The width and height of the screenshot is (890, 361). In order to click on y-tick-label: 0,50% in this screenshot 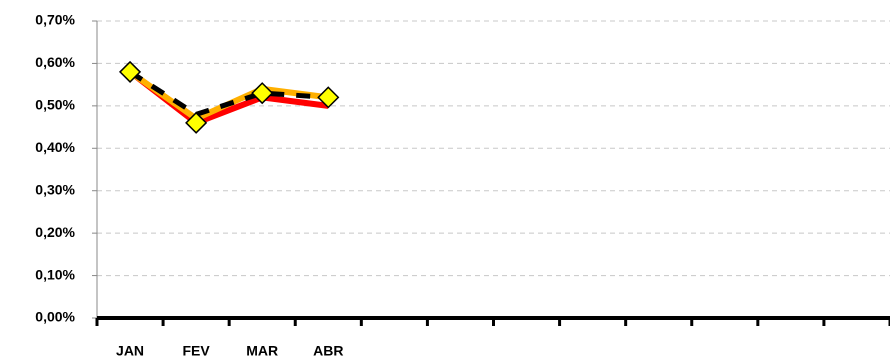, I will do `click(55, 105)`.